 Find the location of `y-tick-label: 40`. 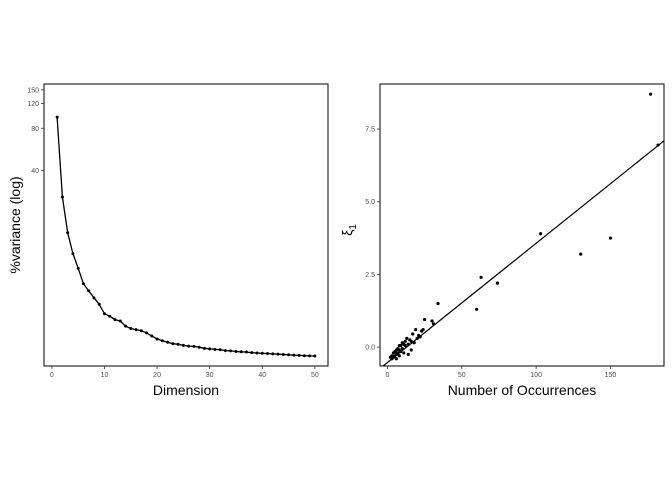

y-tick-label: 40 is located at coordinates (35, 171).